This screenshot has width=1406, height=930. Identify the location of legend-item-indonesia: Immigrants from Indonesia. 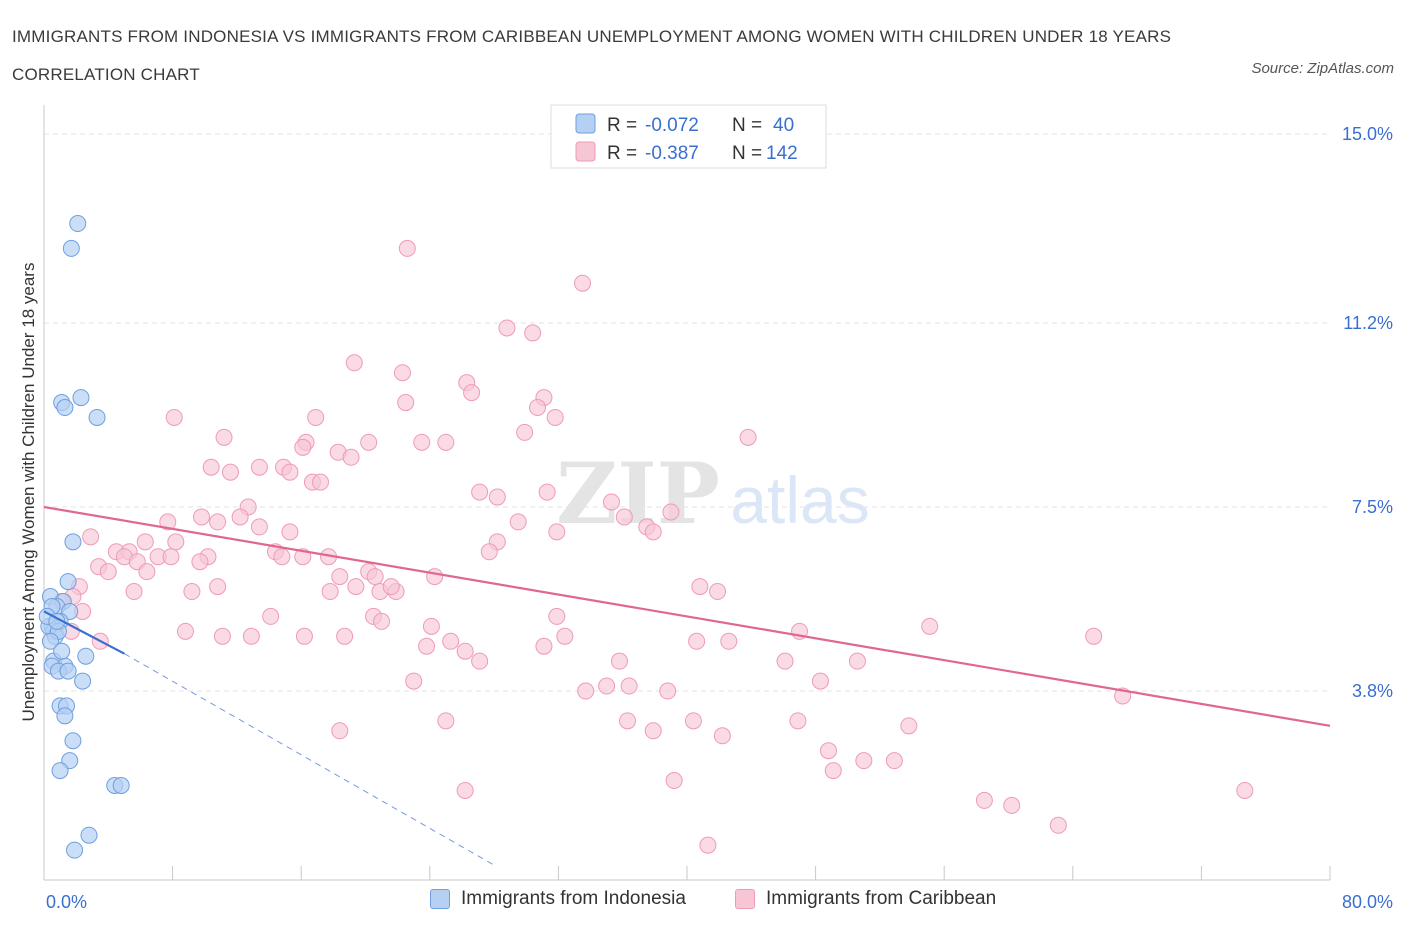
(558, 899).